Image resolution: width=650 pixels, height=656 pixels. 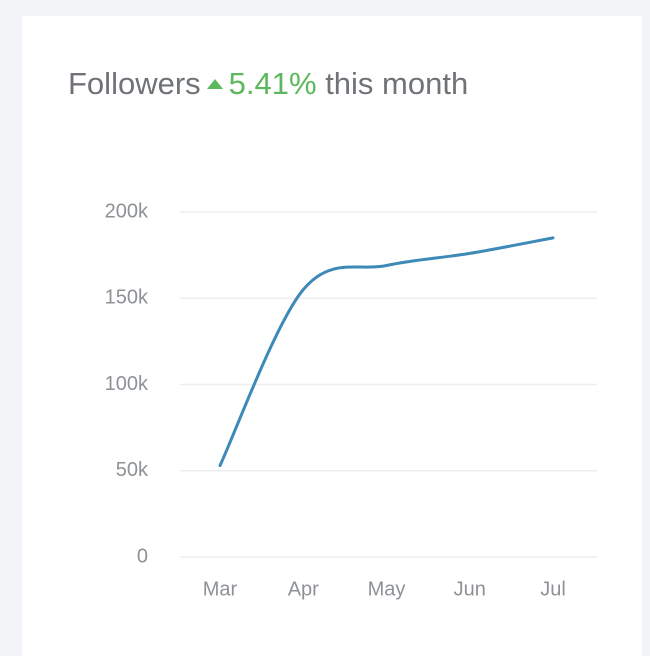 What do you see at coordinates (127, 384) in the screenshot?
I see `y-tick-label: 100k` at bounding box center [127, 384].